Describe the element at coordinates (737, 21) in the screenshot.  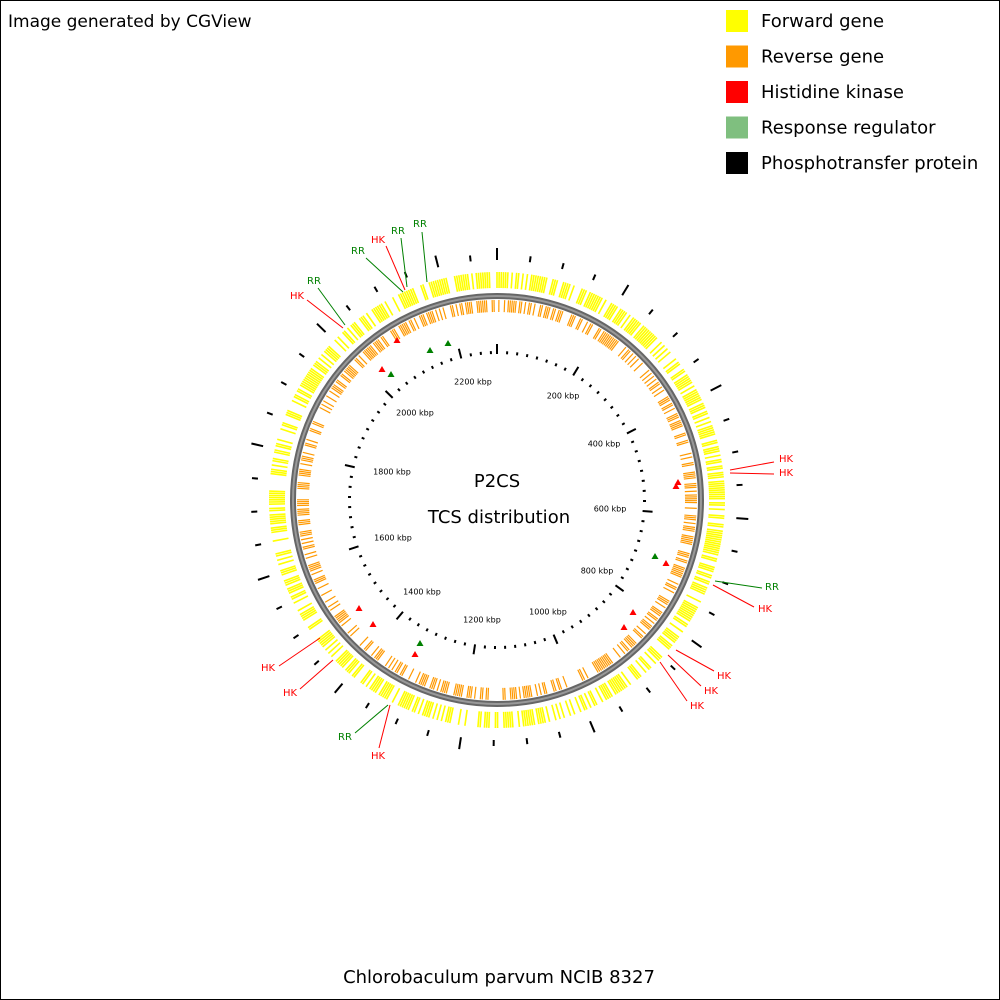
I see `legend-swatch` at that location.